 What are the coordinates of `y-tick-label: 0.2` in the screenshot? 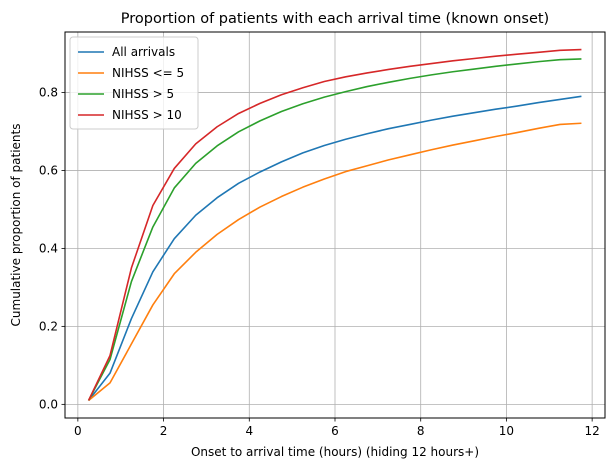 It's located at (48, 326).